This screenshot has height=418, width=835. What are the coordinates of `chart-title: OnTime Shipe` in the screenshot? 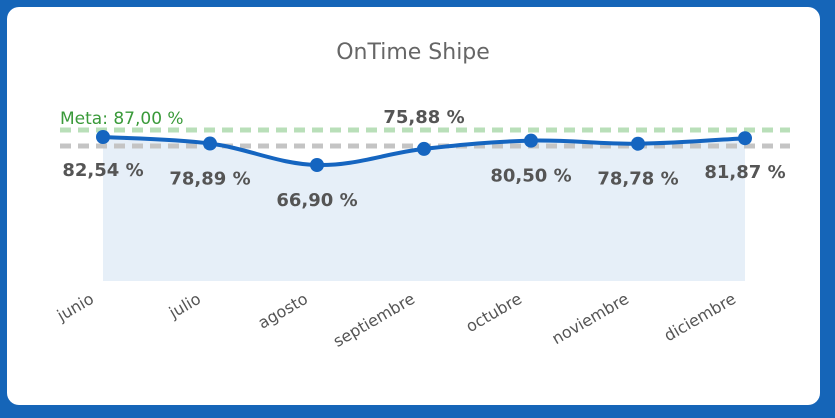 It's located at (413, 52).